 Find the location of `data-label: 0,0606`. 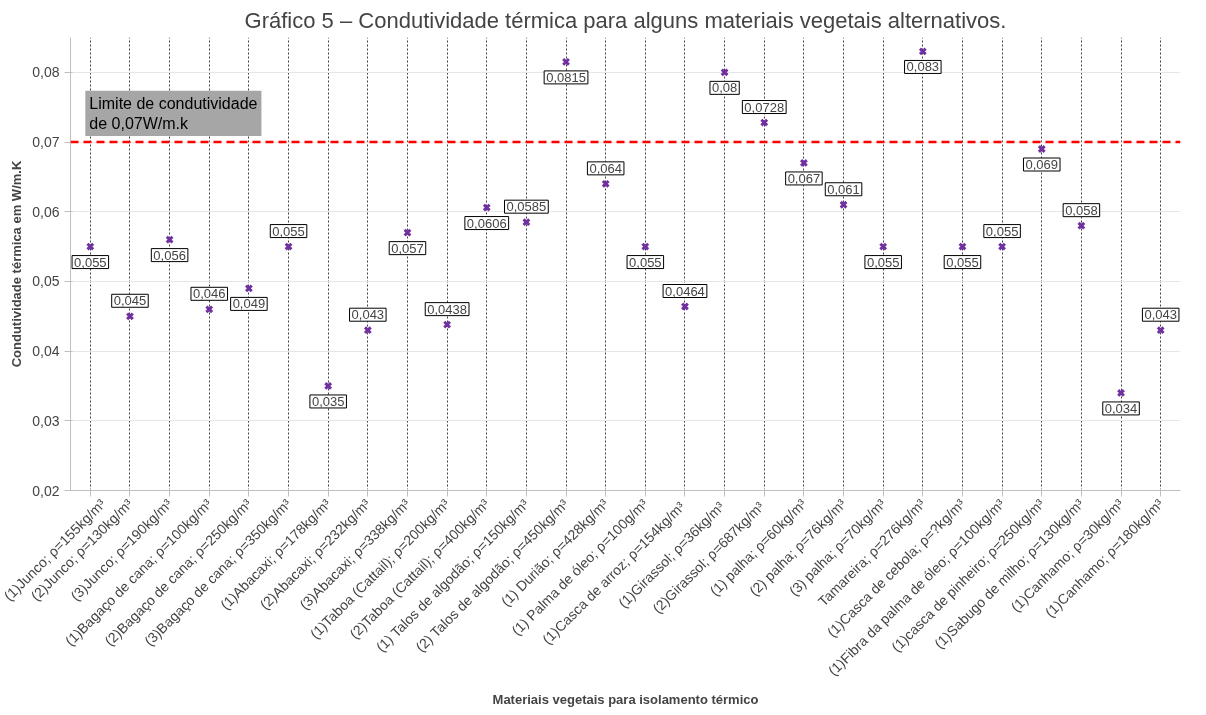

data-label: 0,0606 is located at coordinates (486, 223).